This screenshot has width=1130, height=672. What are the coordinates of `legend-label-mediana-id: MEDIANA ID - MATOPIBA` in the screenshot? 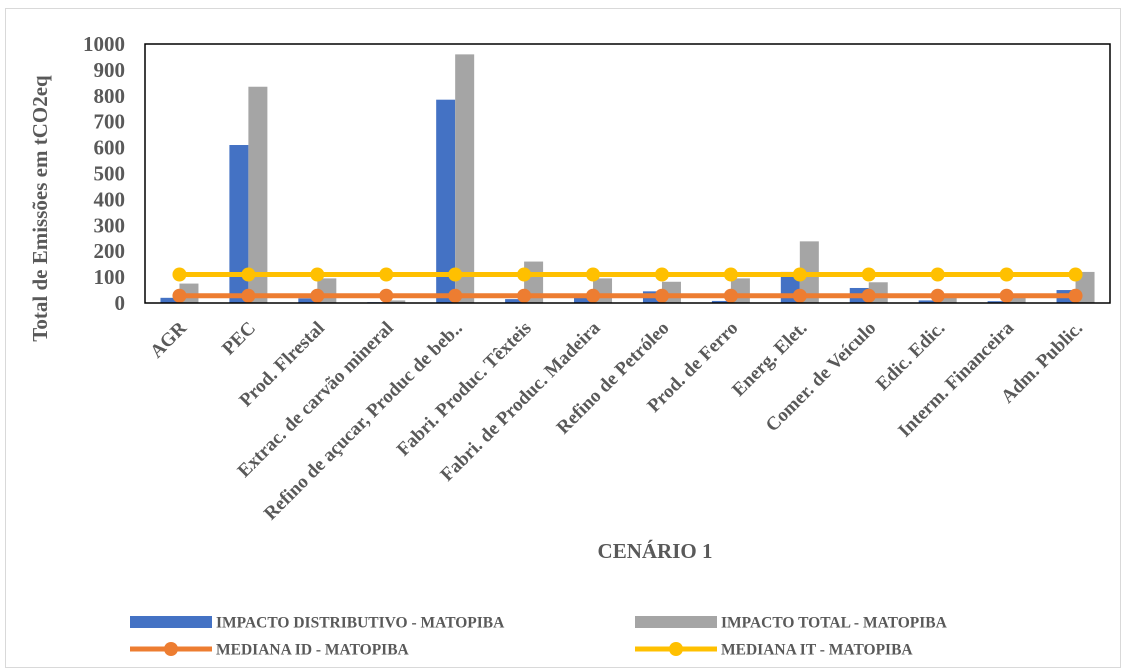 It's located at (313, 650).